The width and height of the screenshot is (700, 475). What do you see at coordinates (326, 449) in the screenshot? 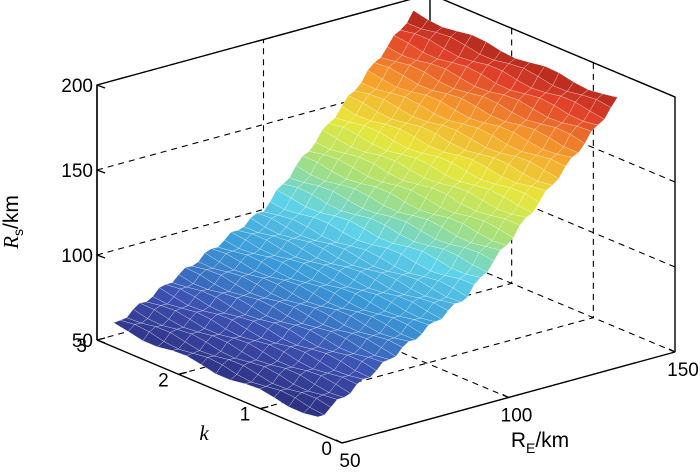
I see `y-tick-label: 0` at bounding box center [326, 449].